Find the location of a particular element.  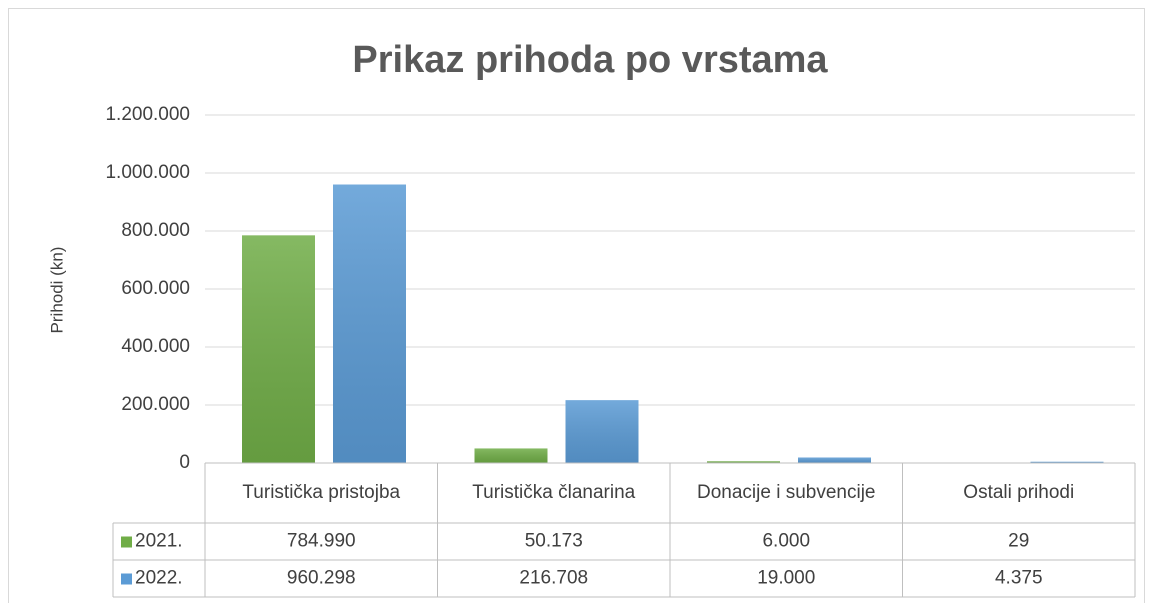

chart-title: Prikaz prihoda po vrstama is located at coordinates (590, 60).